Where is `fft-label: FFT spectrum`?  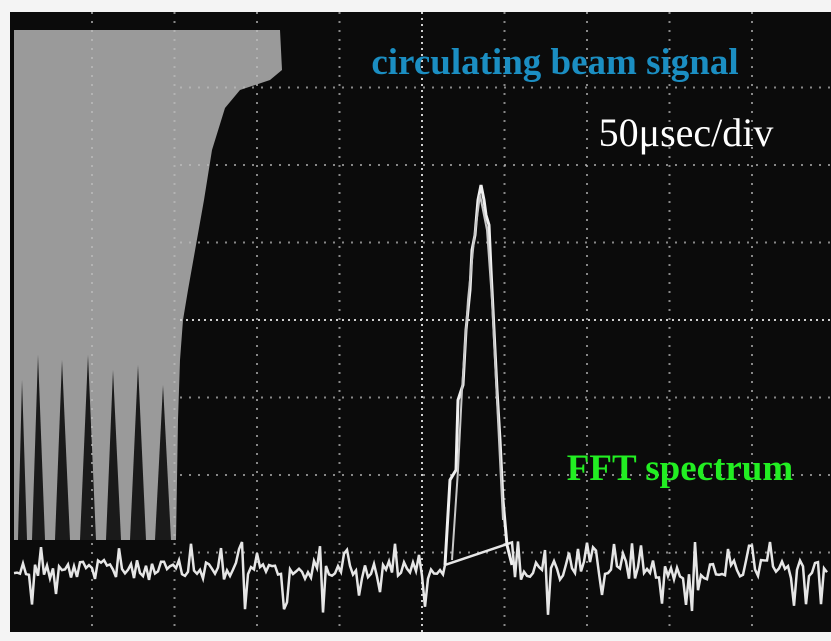 fft-label: FFT spectrum is located at coordinates (680, 468).